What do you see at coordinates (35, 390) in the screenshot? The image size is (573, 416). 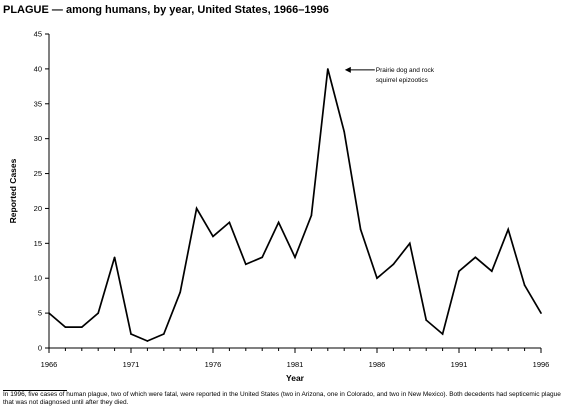 I see `footnote-rule` at bounding box center [35, 390].